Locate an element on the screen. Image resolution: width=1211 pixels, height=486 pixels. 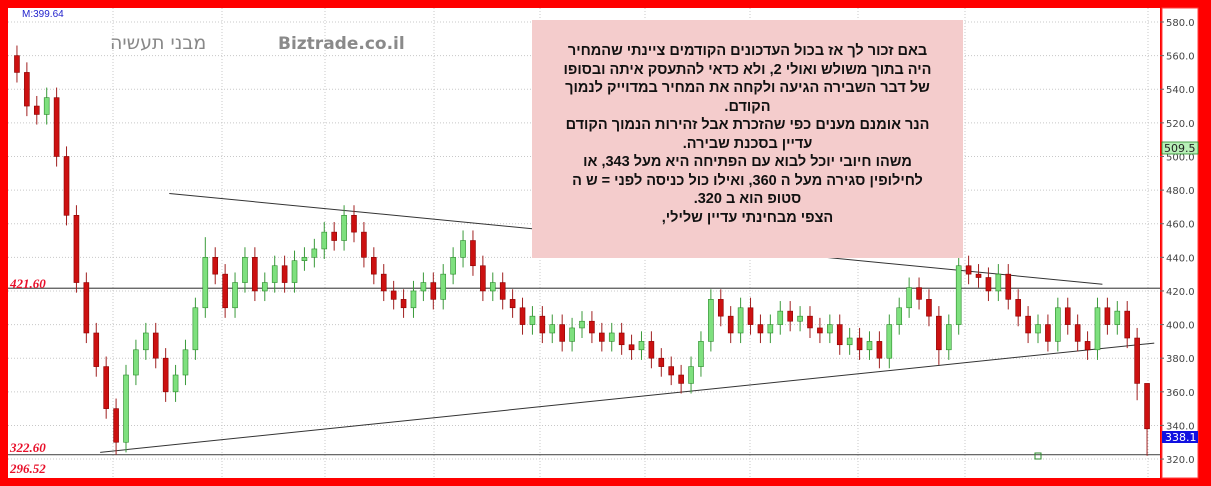
note-line: עדיין בסכנת שבירה. is located at coordinates (747, 143).